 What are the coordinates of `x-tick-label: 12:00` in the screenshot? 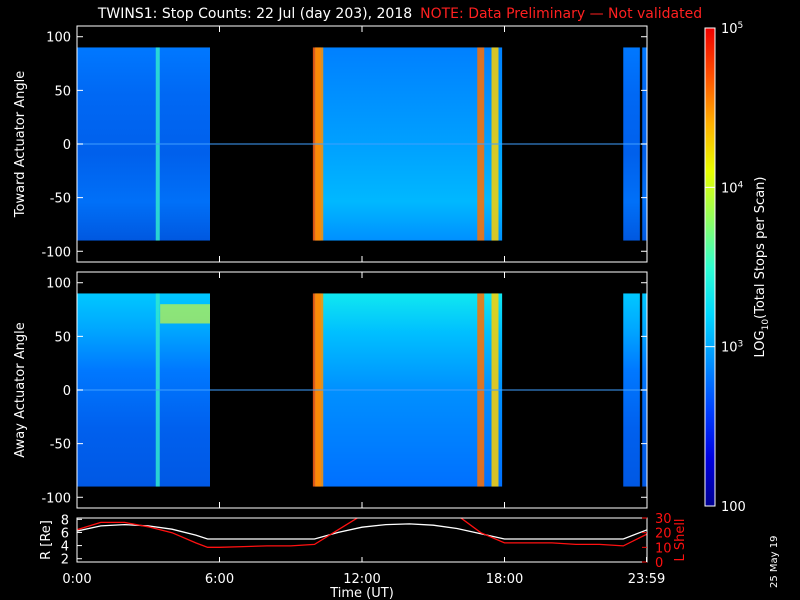 It's located at (361, 579).